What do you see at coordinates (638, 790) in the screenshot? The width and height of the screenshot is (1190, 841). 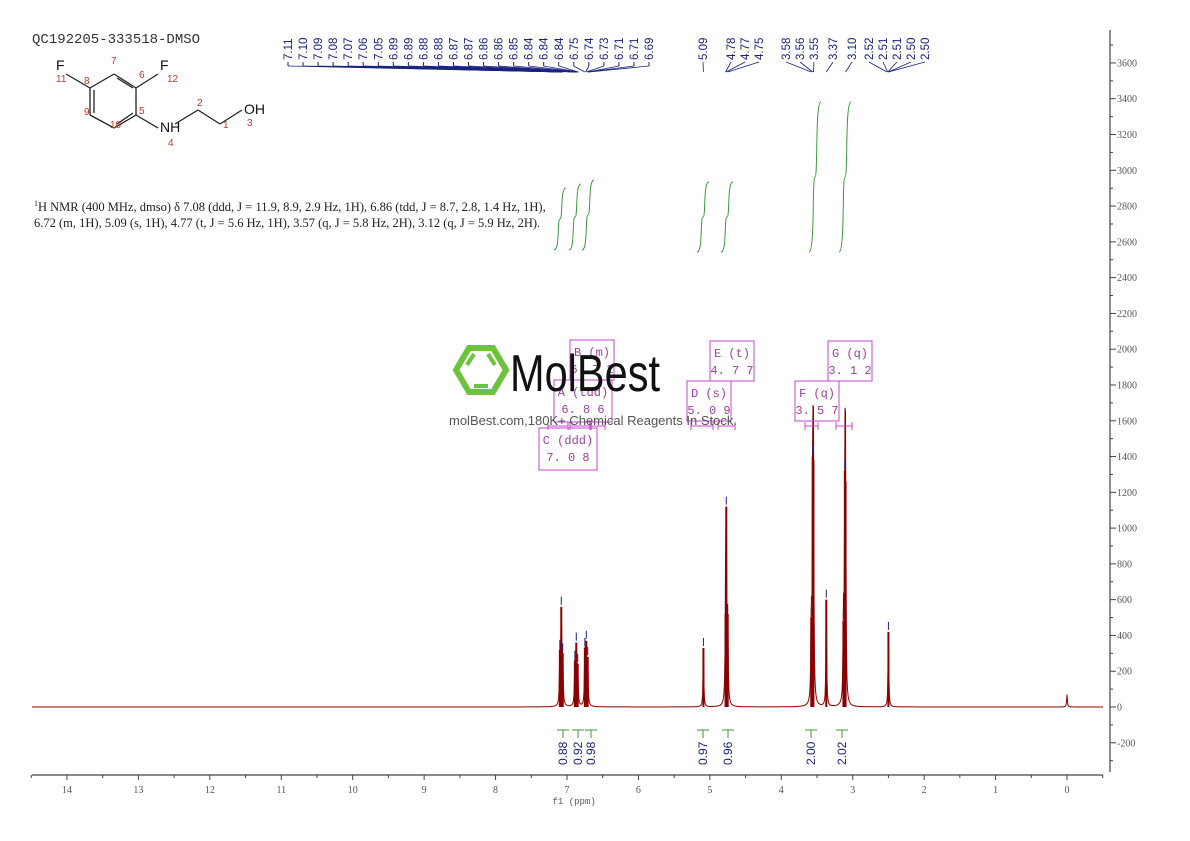 I see `x-tick-label: 6` at bounding box center [638, 790].